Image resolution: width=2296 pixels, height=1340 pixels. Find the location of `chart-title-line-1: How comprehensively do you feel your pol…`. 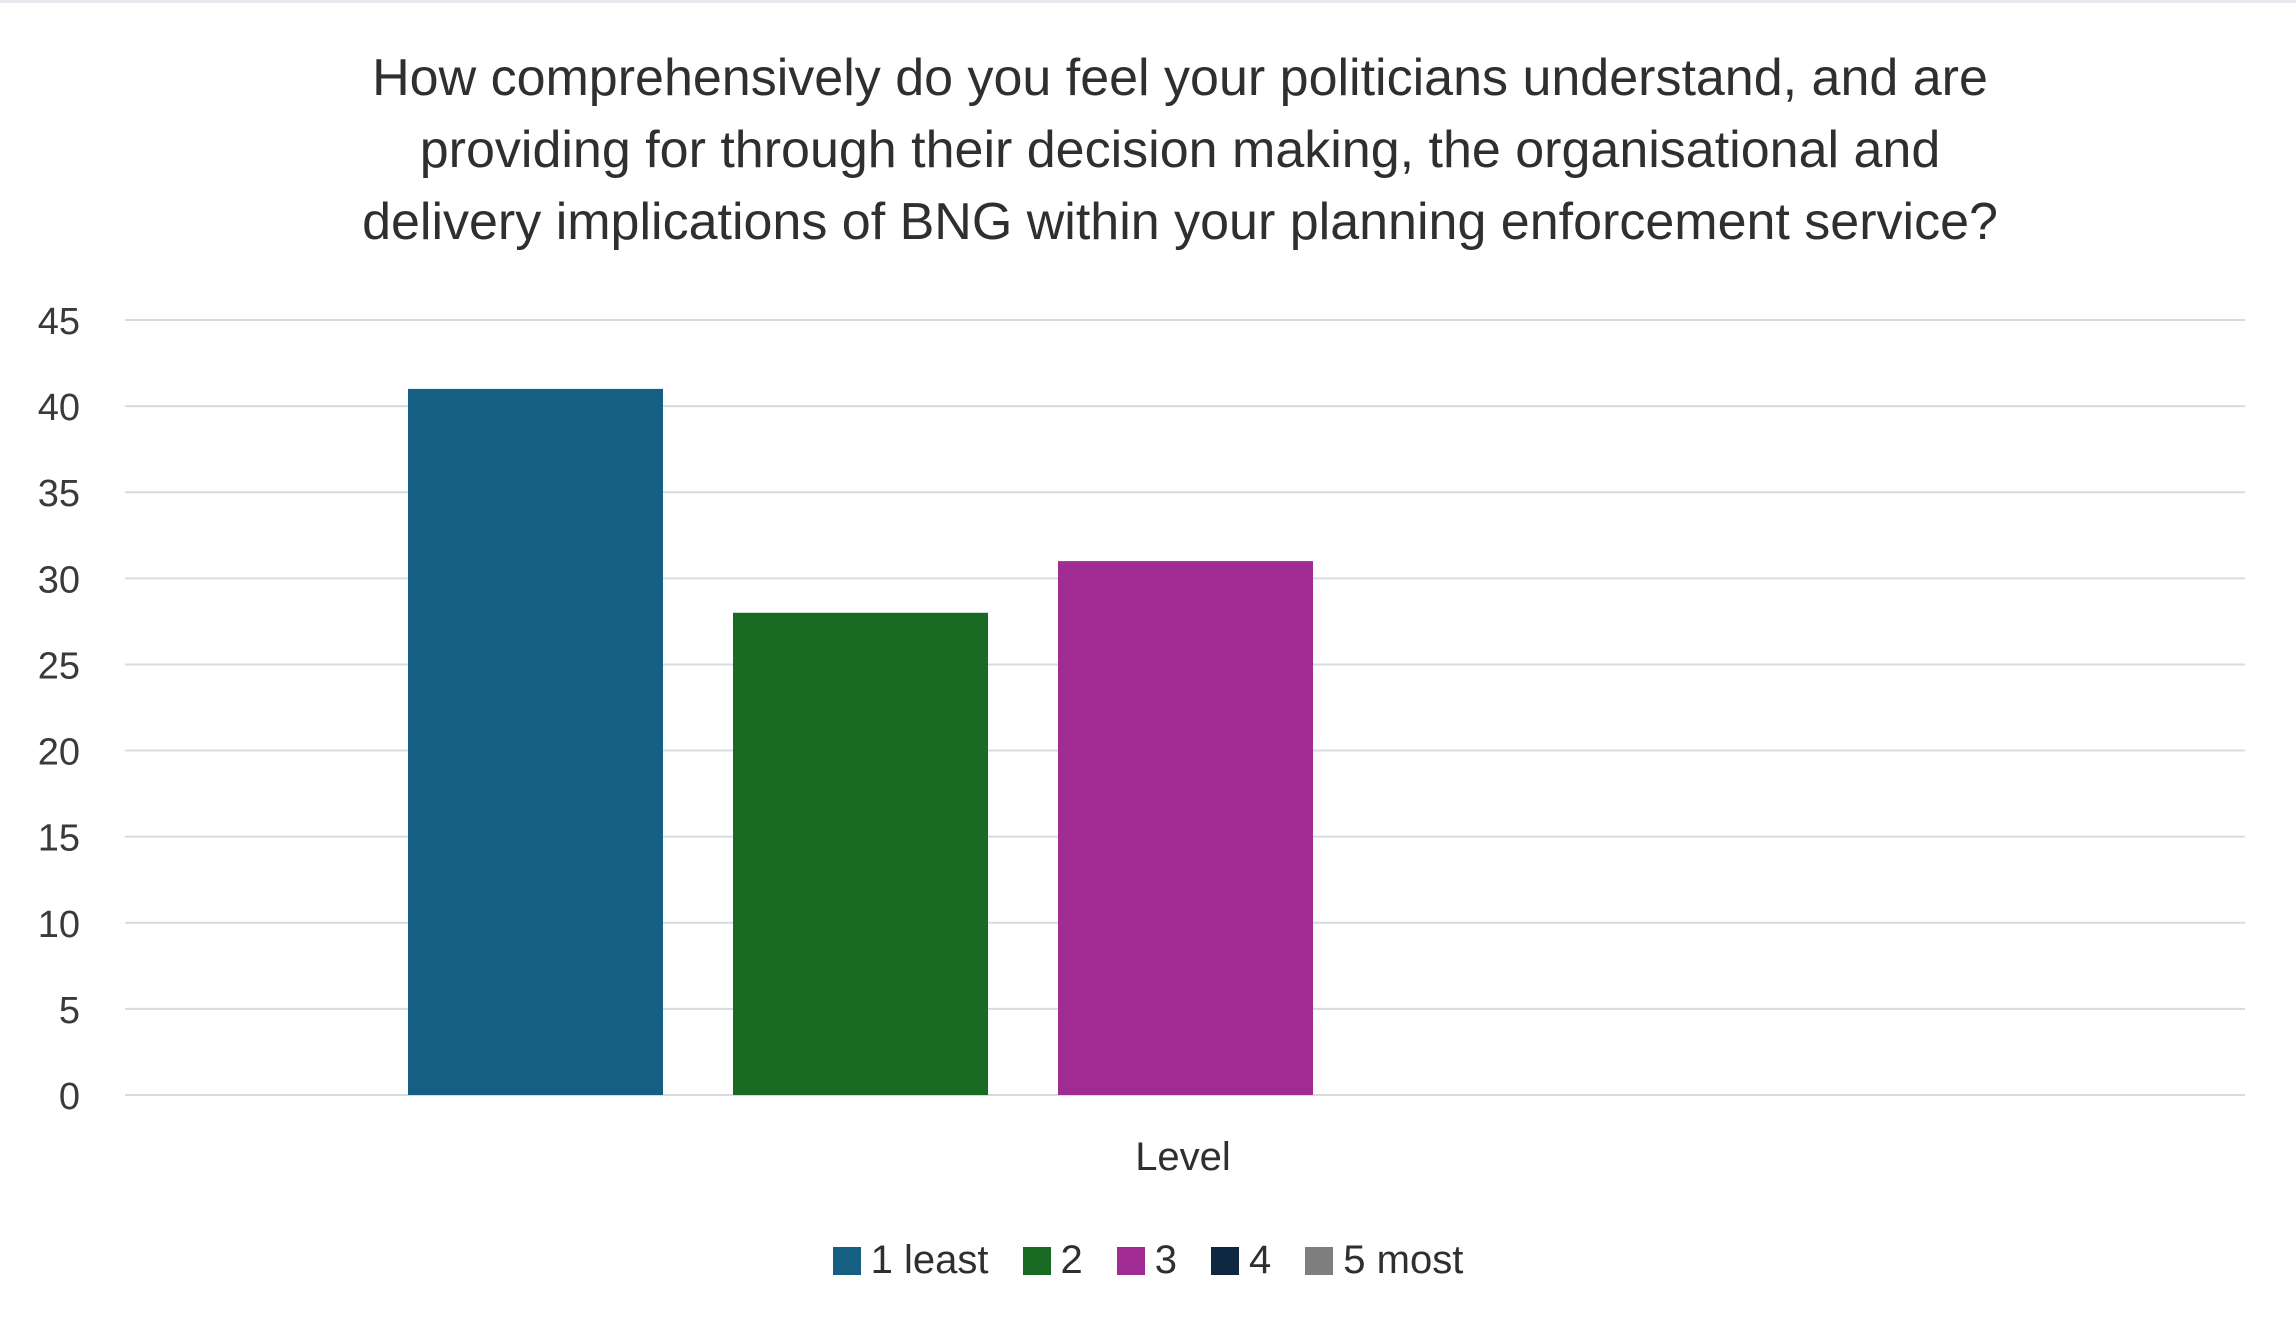

chart-title-line-1: How comprehensively do you feel your pol… is located at coordinates (1180, 78).